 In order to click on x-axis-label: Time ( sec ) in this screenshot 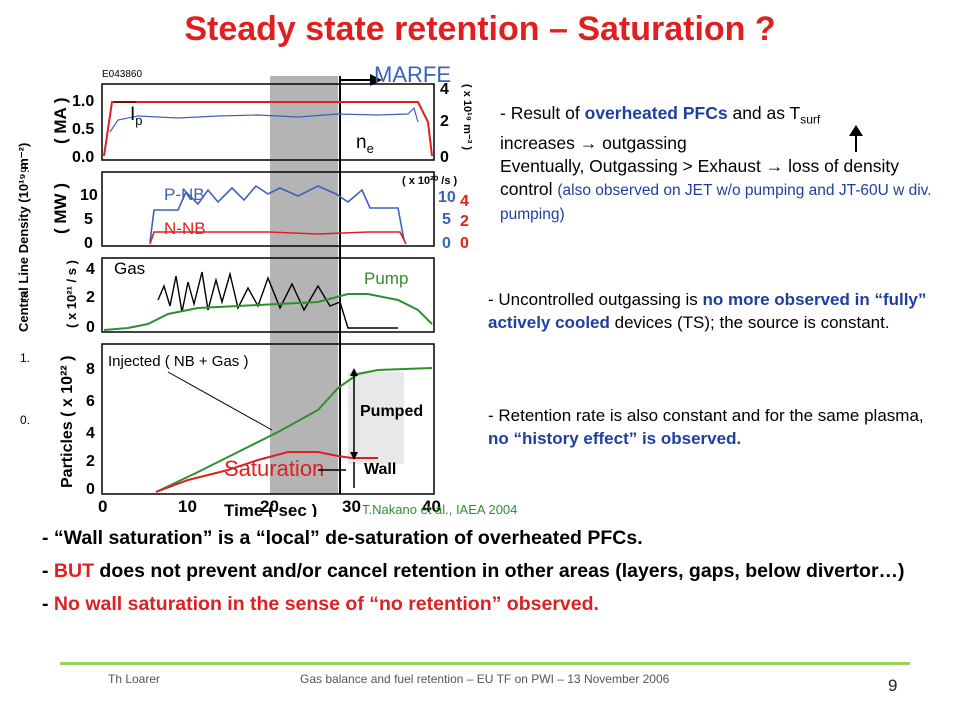, I will do `click(270, 509)`.